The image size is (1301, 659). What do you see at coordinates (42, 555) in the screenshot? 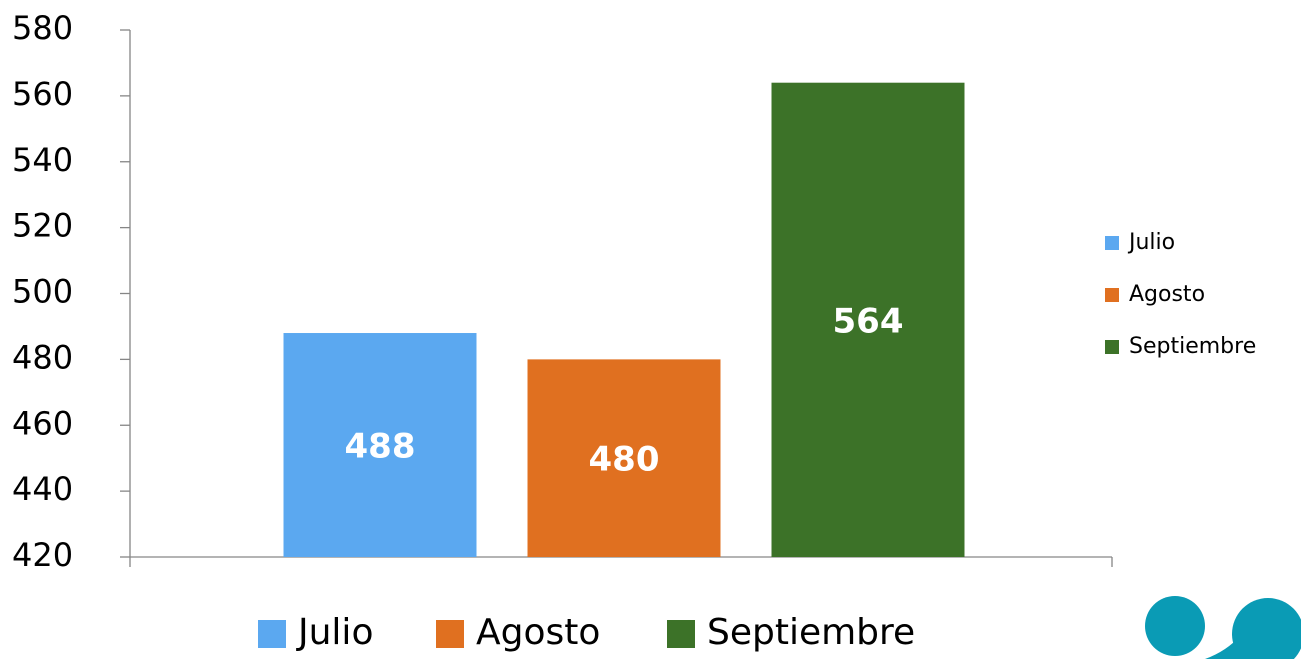
I see `y-tick-label: 420` at bounding box center [42, 555].